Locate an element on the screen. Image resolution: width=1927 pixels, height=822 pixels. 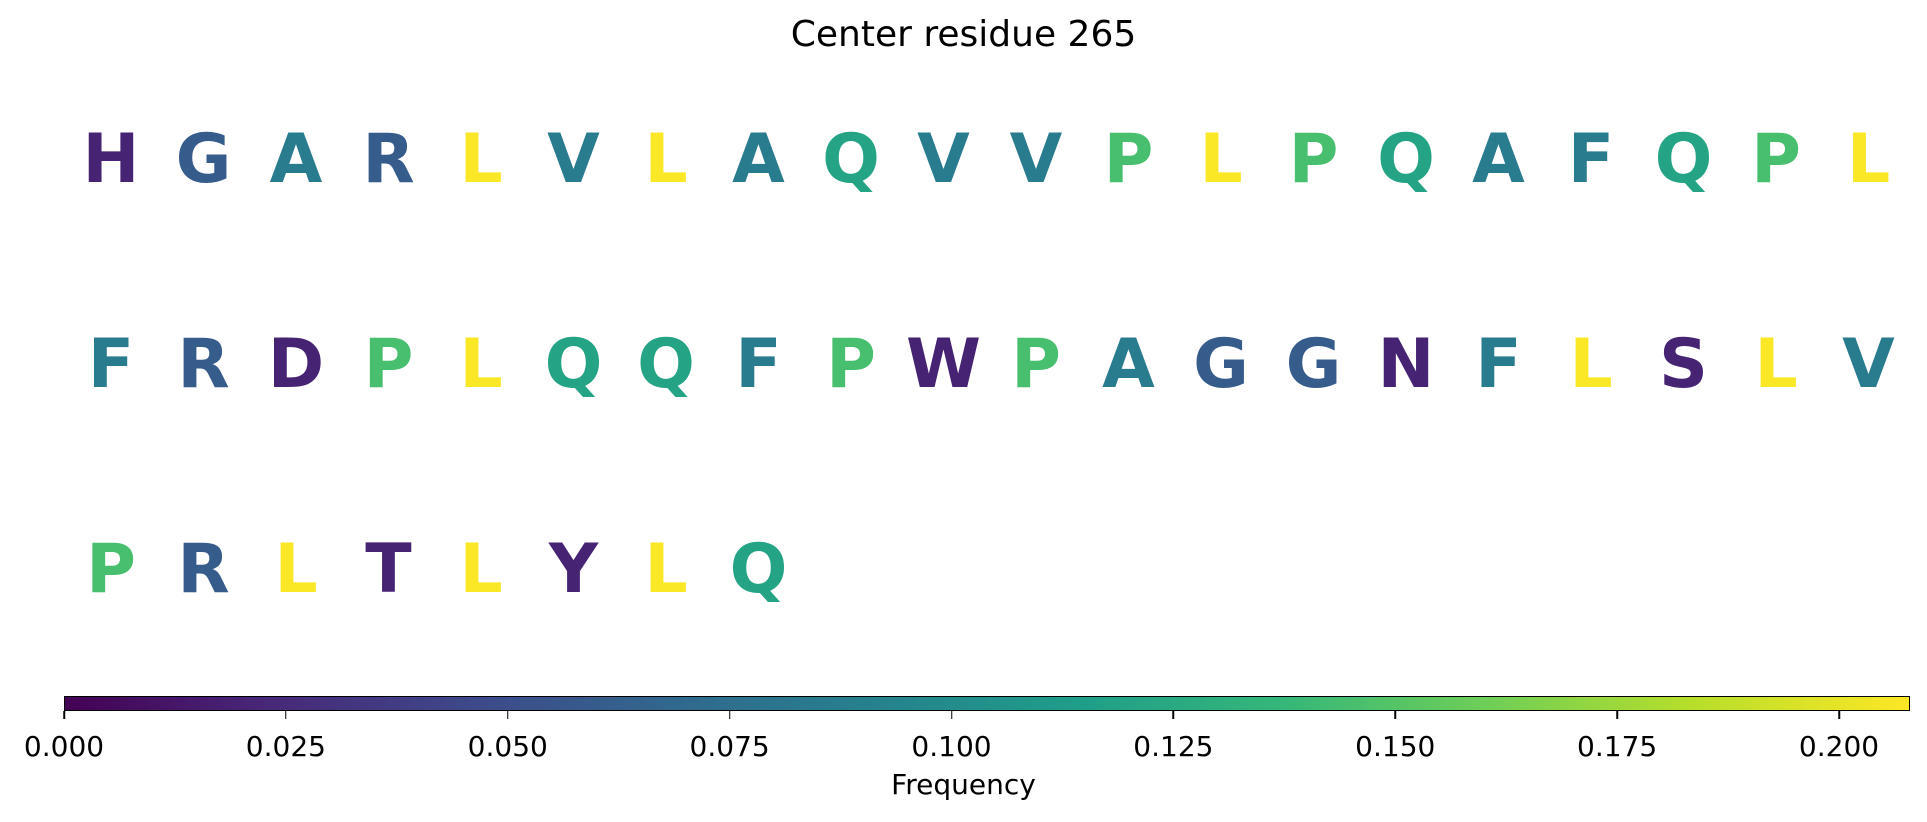
residue-letter: H is located at coordinates (111, 159).